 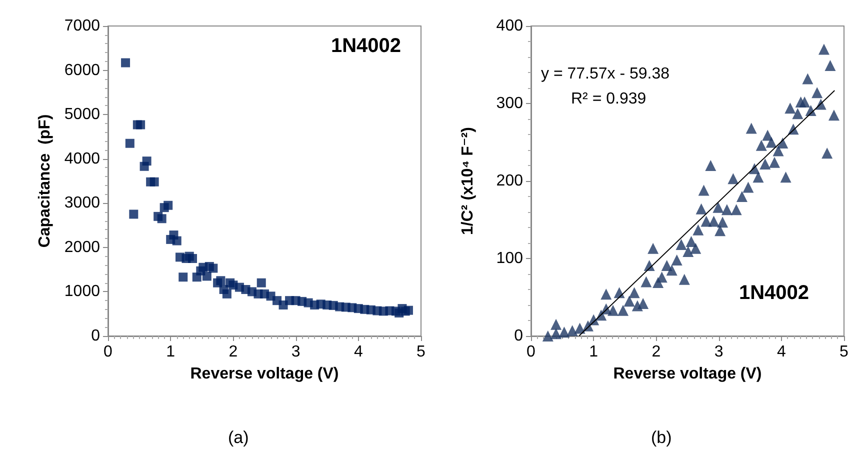 What do you see at coordinates (510, 103) in the screenshot?
I see `y-tick-label: 300` at bounding box center [510, 103].